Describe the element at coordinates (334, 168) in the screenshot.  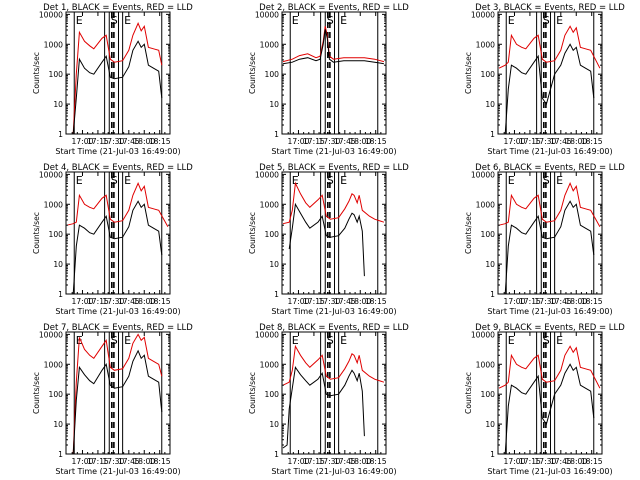
I see `panel-title: Det 5, BLACK = Events, RED = LLD` at that location.